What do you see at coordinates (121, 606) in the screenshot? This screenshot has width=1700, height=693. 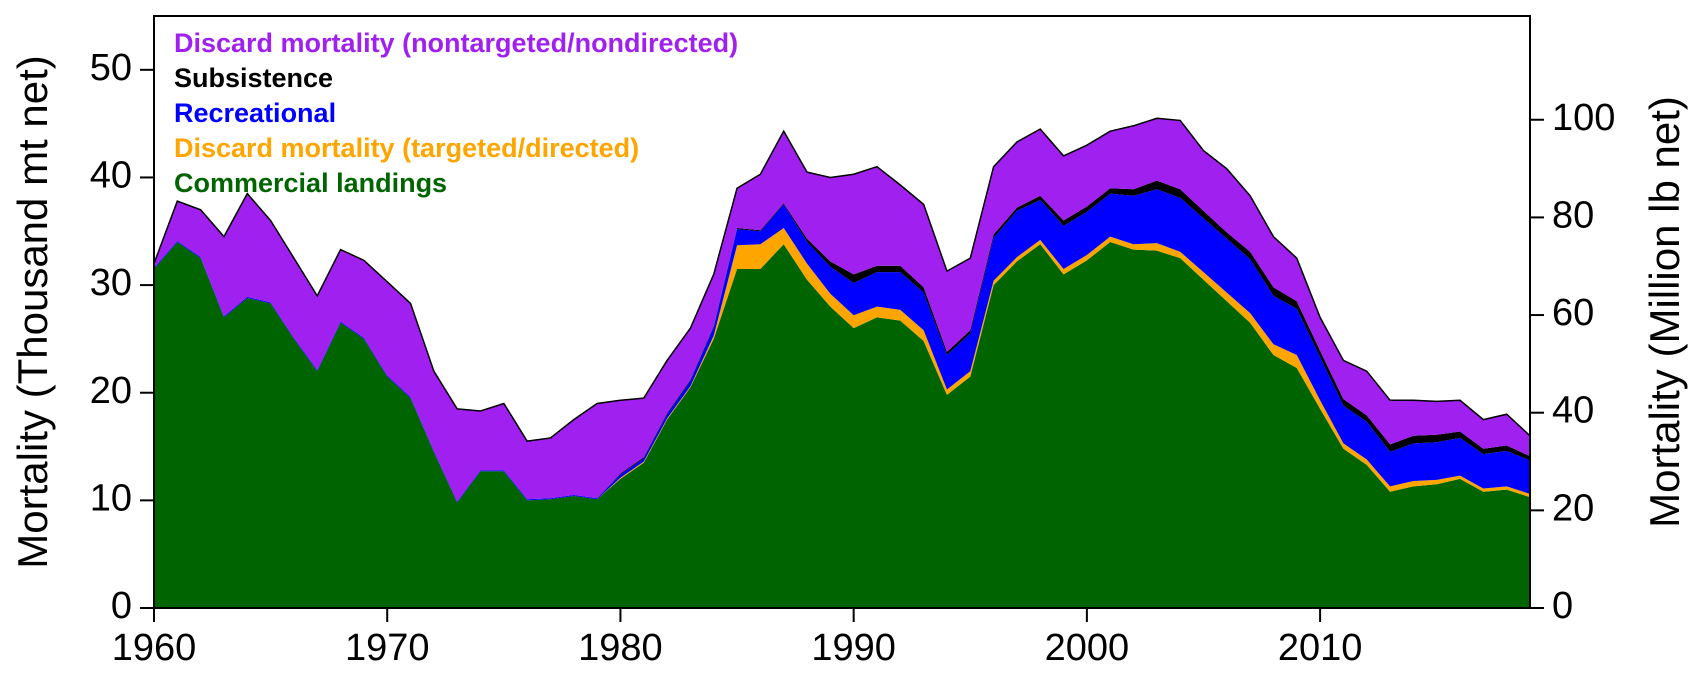 I see `y-tick-label: 0` at bounding box center [121, 606].